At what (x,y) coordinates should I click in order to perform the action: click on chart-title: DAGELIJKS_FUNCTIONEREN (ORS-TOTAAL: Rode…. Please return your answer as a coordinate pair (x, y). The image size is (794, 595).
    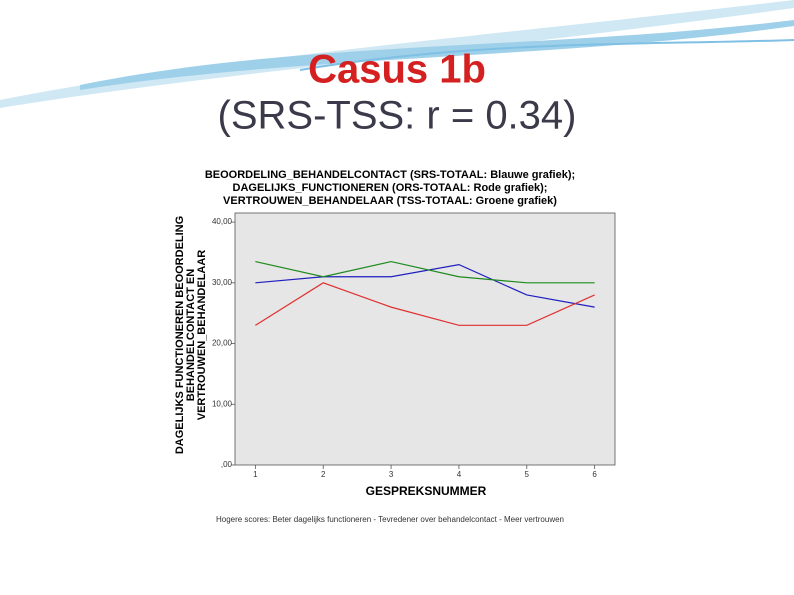
    Looking at the image, I should click on (390, 188).